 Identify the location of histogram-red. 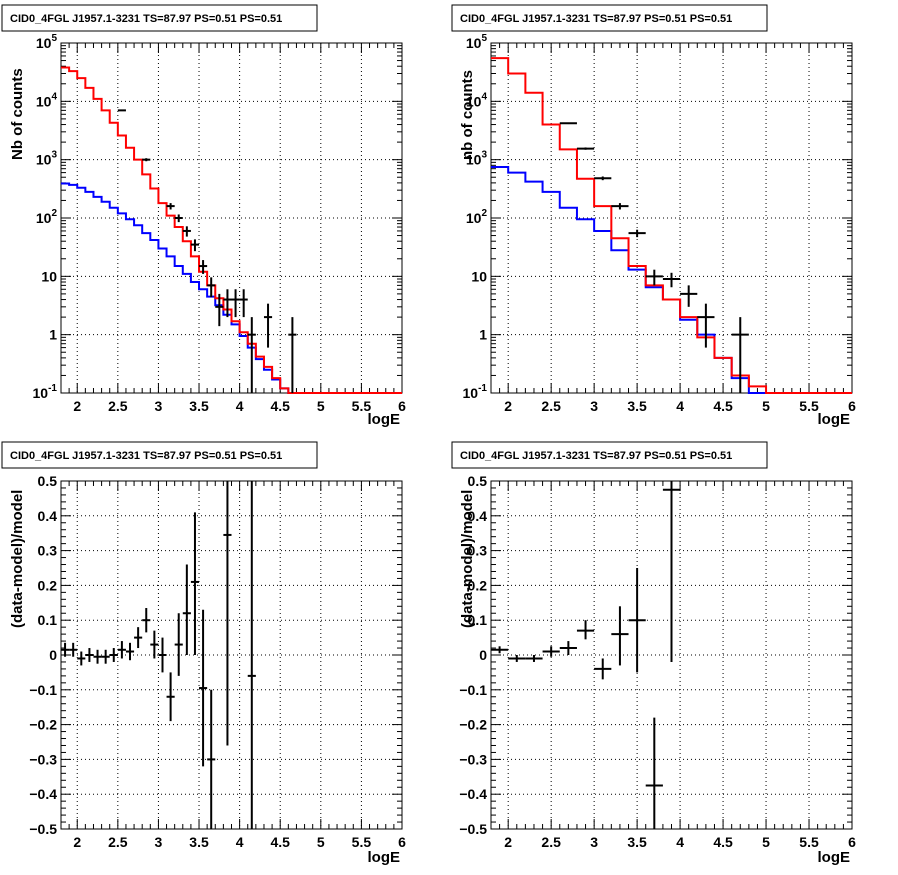
(231, 230).